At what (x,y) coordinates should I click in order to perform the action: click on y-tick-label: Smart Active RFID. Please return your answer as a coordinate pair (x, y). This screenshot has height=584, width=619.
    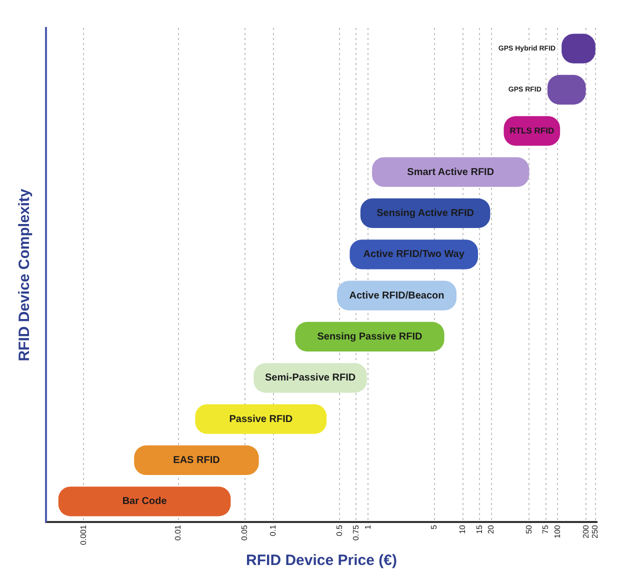
    Looking at the image, I should click on (450, 172).